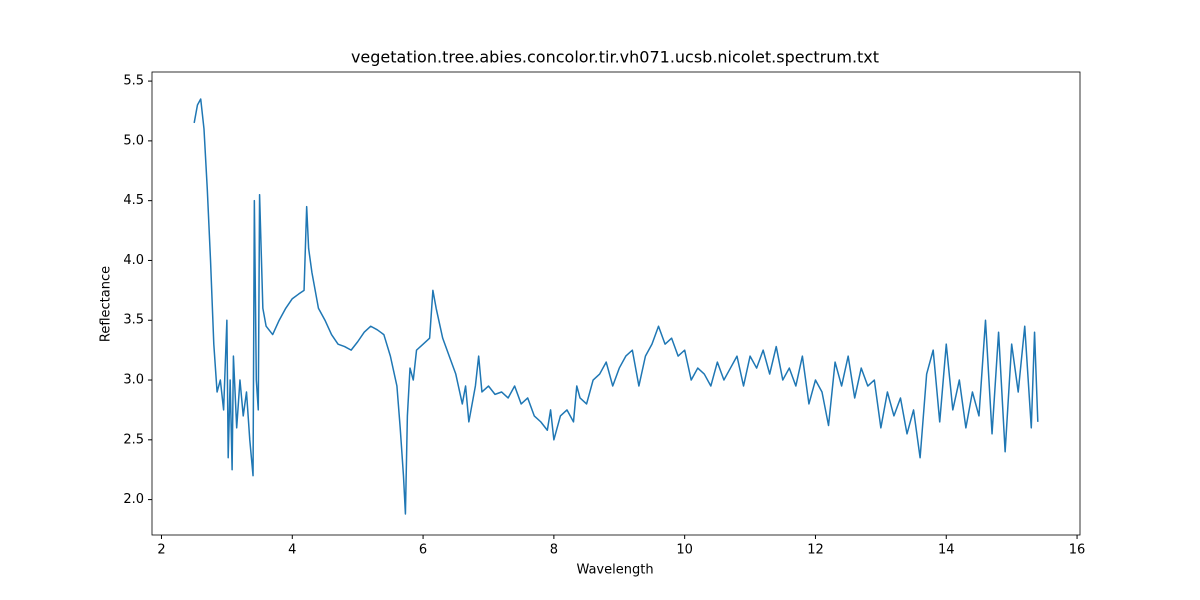  I want to click on y-tick-label: 4.0, so click(133, 260).